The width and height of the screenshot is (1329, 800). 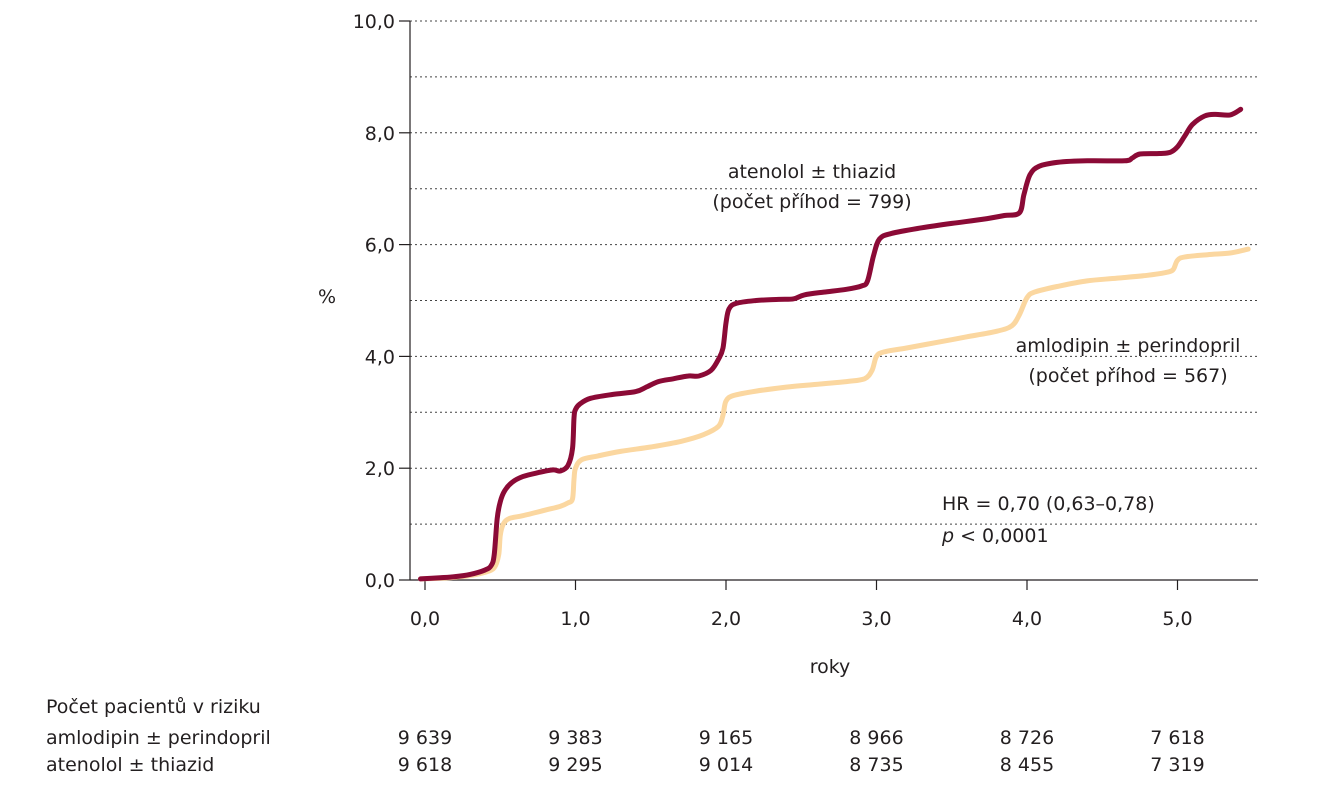 What do you see at coordinates (380, 246) in the screenshot?
I see `y-tick-label: 6,0` at bounding box center [380, 246].